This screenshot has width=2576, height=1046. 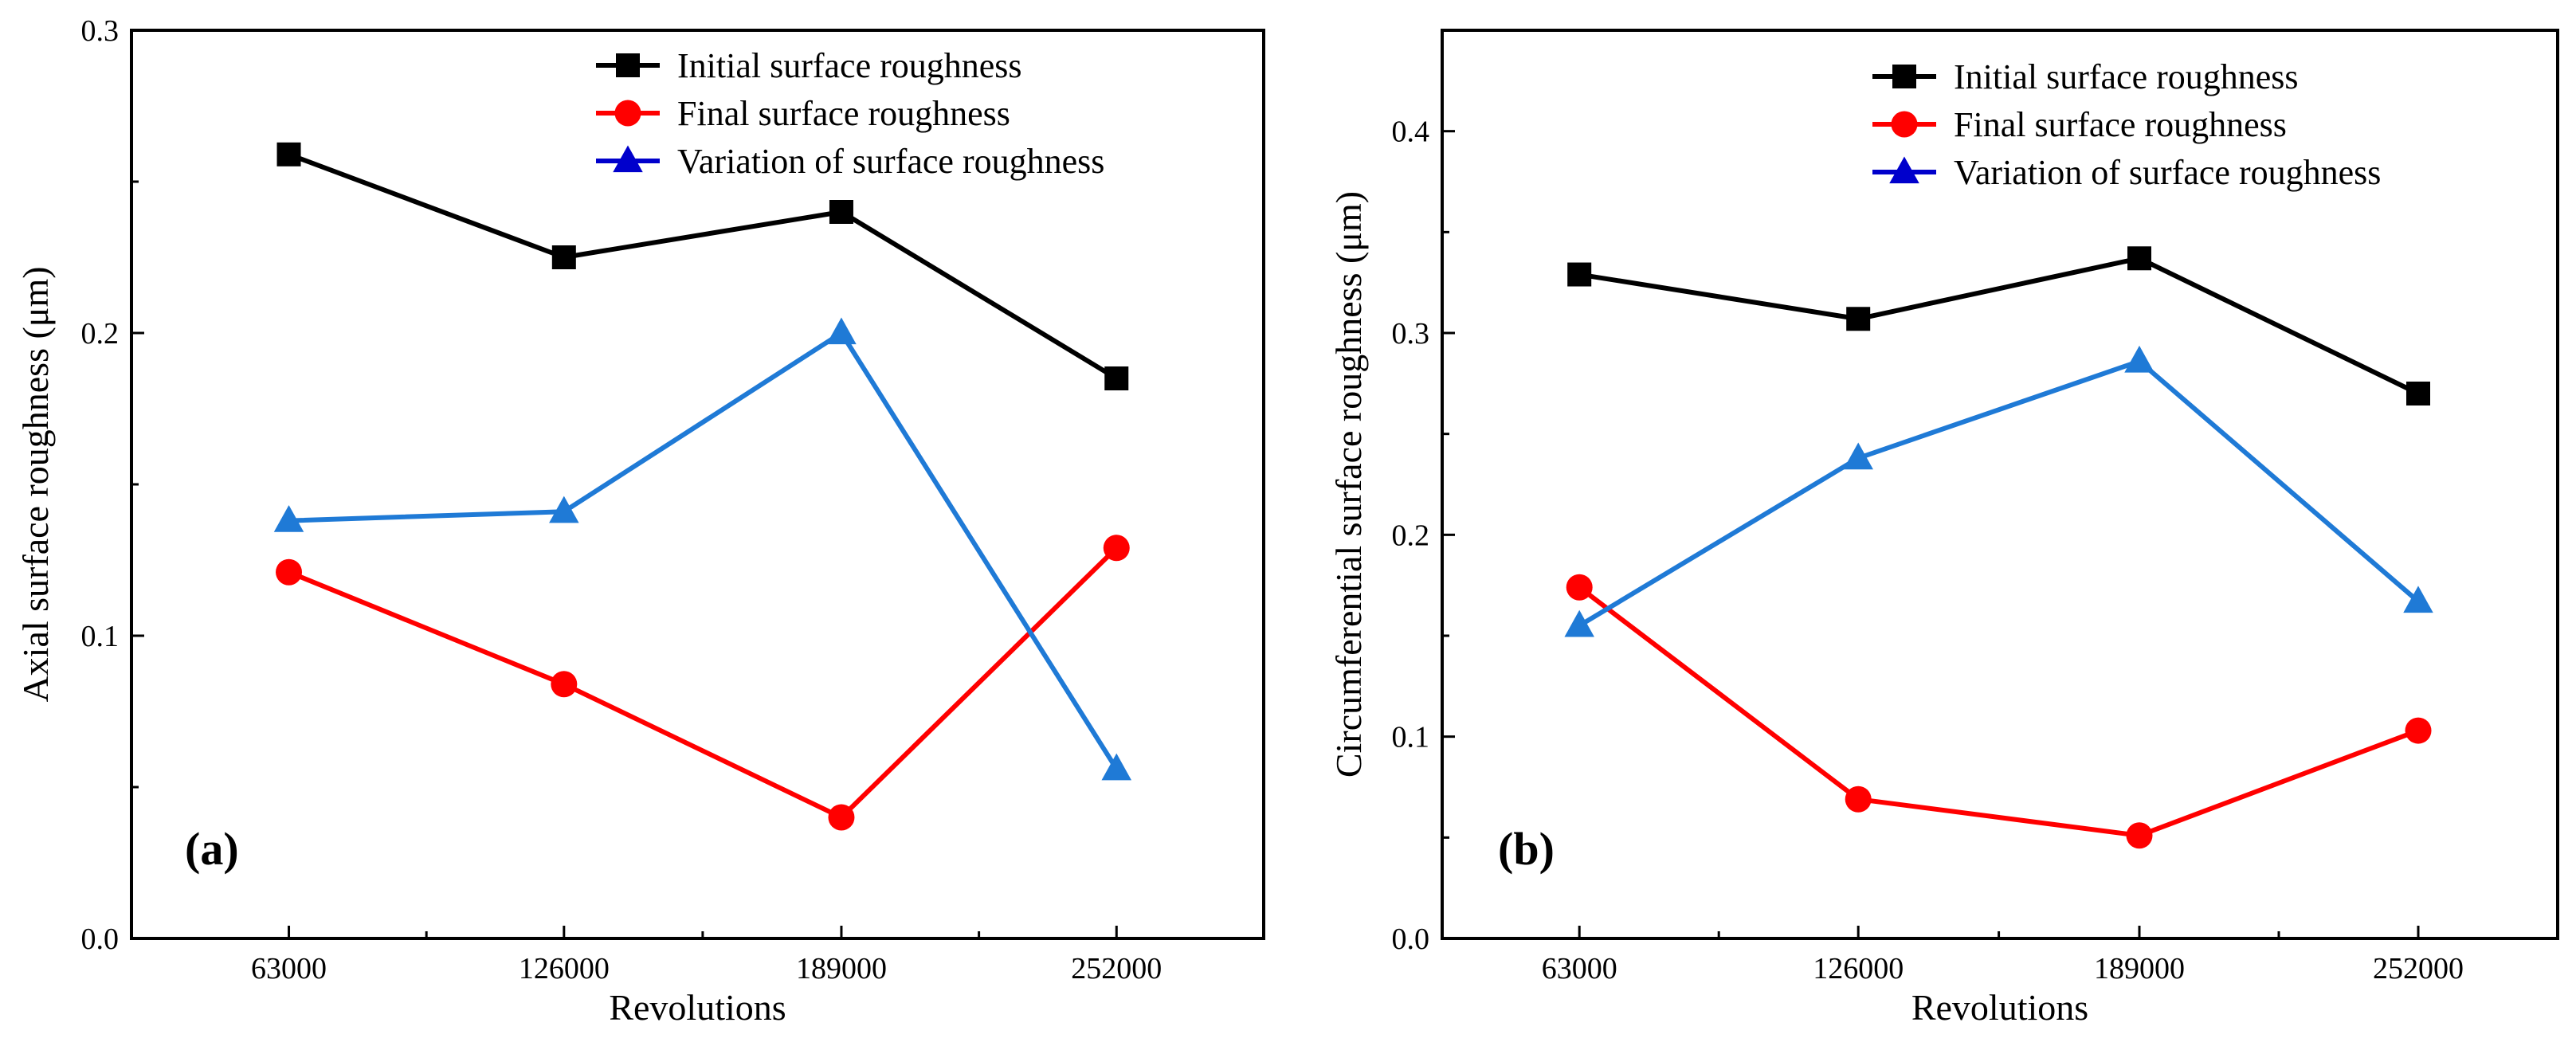 I want to click on y-axis-title: Circumferential surface roughness (μm), so click(x=1349, y=484).